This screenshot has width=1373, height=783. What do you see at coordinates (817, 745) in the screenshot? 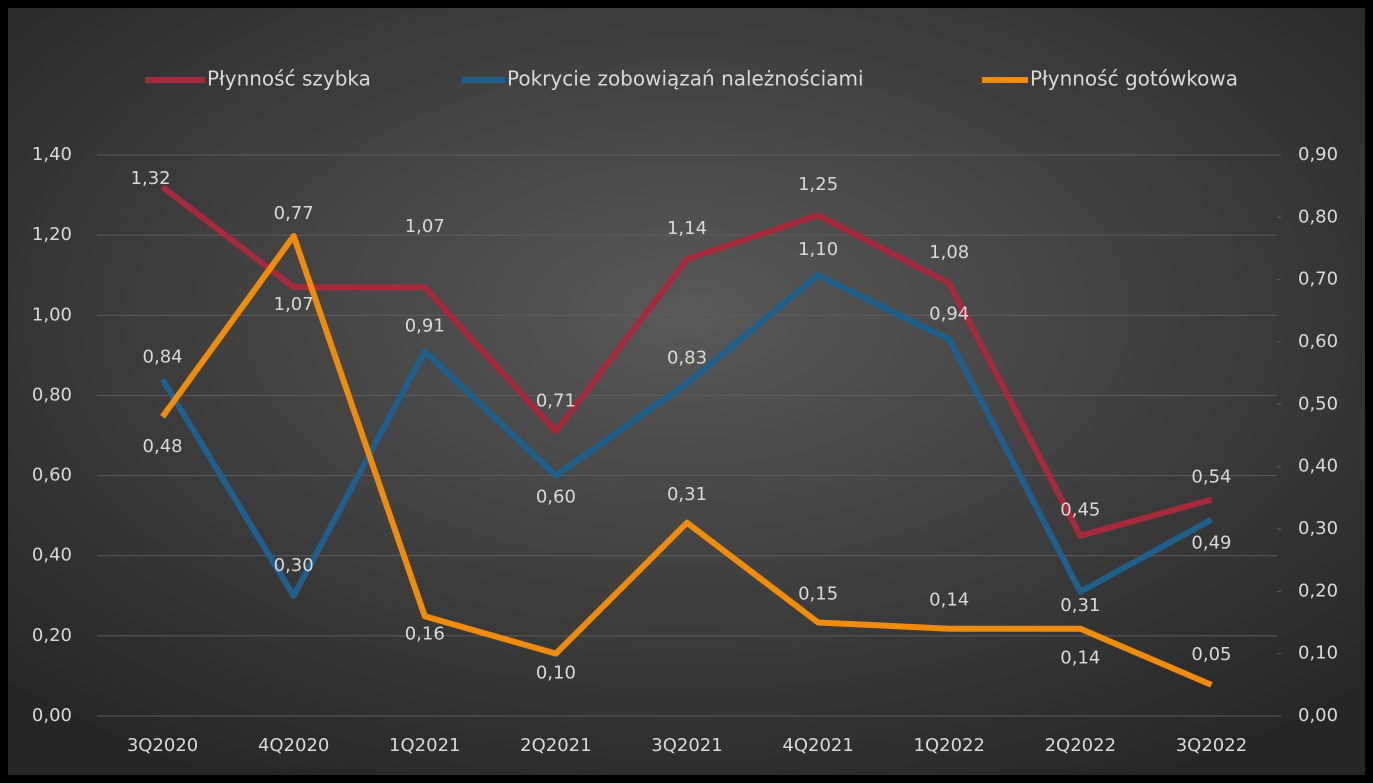
I see `x-tick-label: 4Q2021` at bounding box center [817, 745].